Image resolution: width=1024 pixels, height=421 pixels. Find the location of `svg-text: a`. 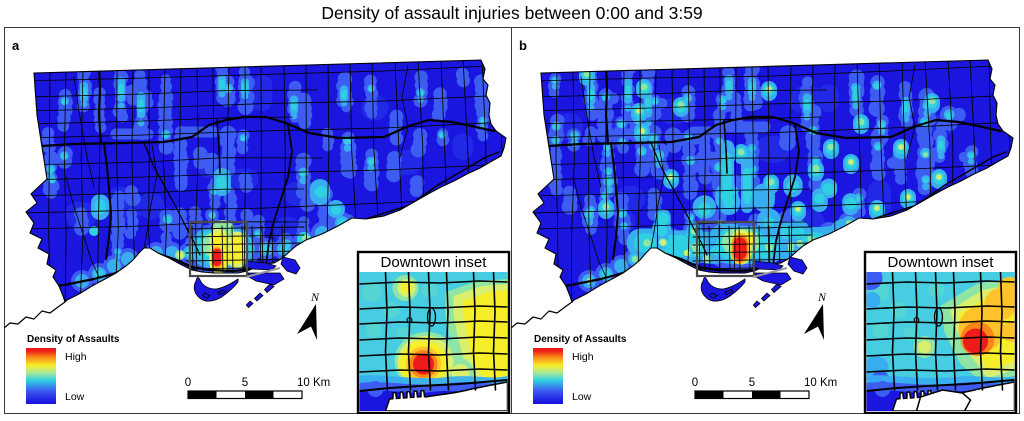

svg-text: a is located at coordinates (16, 45).